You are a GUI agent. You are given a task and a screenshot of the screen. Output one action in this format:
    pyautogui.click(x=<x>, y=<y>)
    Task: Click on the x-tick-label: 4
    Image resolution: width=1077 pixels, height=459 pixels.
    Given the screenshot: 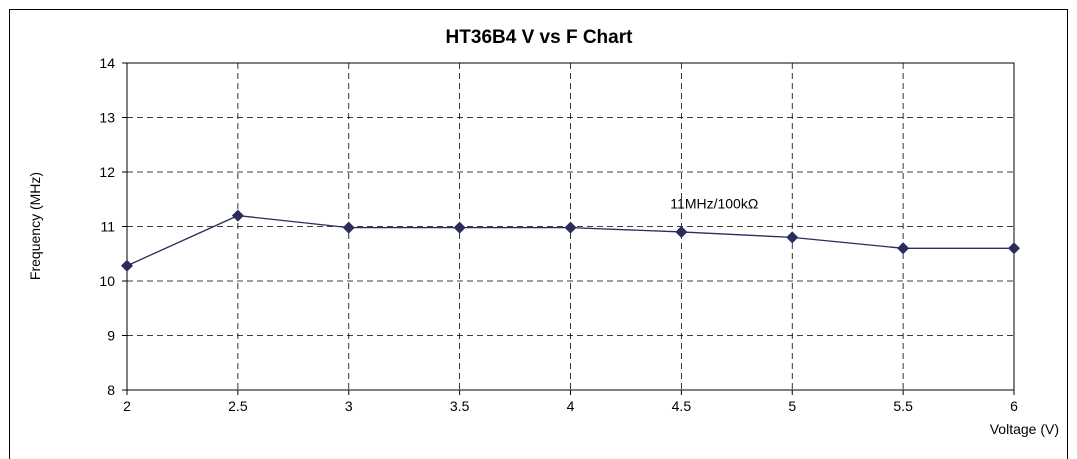 What is the action you would take?
    pyautogui.click(x=571, y=406)
    